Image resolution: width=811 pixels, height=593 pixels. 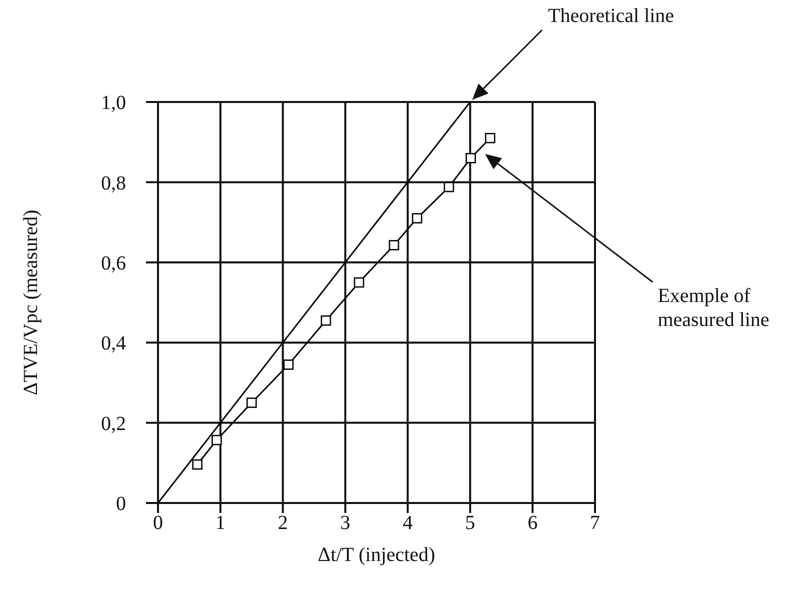 I want to click on y-axis-title: ΔTVE/Vpc (measured), so click(x=31, y=303).